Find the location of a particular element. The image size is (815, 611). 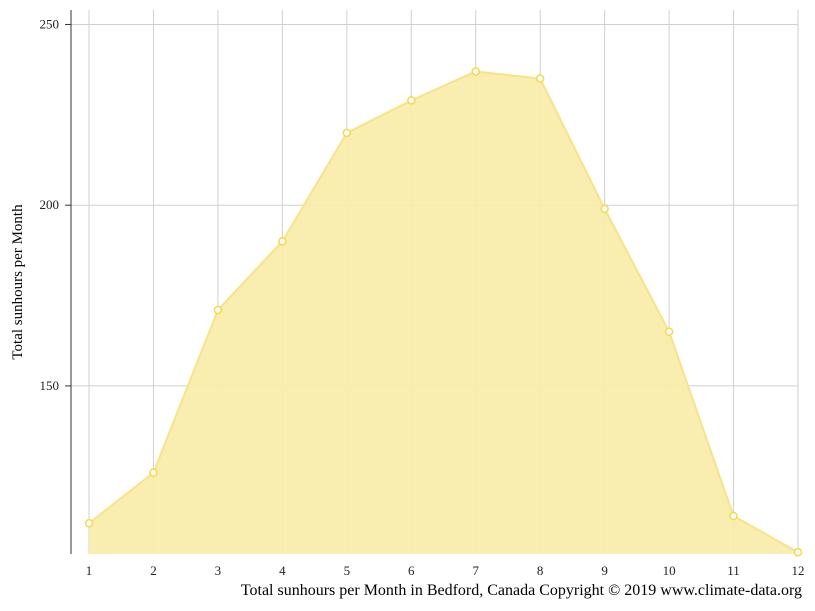

x-tick-label-7: 7 is located at coordinates (475, 570).